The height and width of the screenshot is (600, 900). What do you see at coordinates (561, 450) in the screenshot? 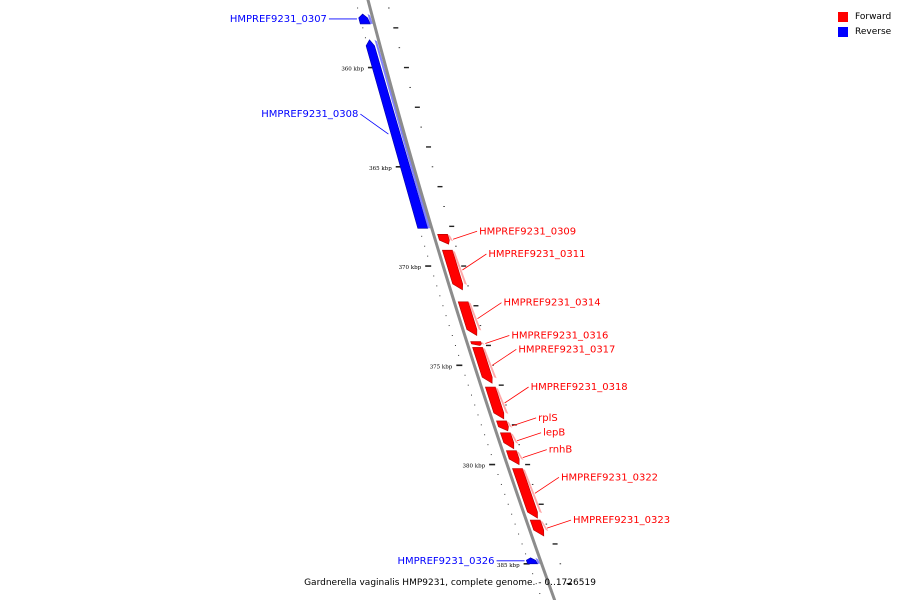
I see `gene-label: rnhB` at bounding box center [561, 450].